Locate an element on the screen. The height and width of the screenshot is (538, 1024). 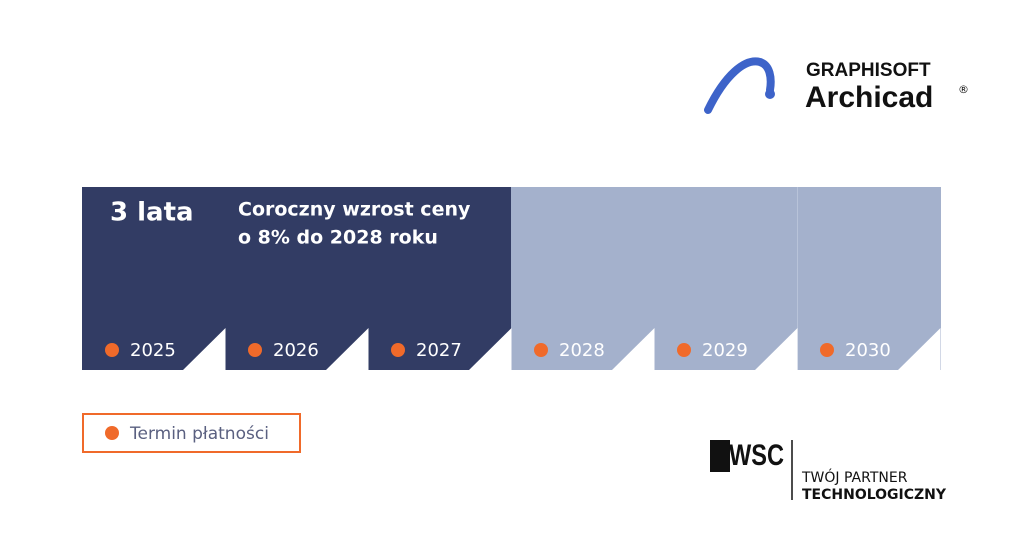
term: 3 lata is located at coordinates (152, 213).